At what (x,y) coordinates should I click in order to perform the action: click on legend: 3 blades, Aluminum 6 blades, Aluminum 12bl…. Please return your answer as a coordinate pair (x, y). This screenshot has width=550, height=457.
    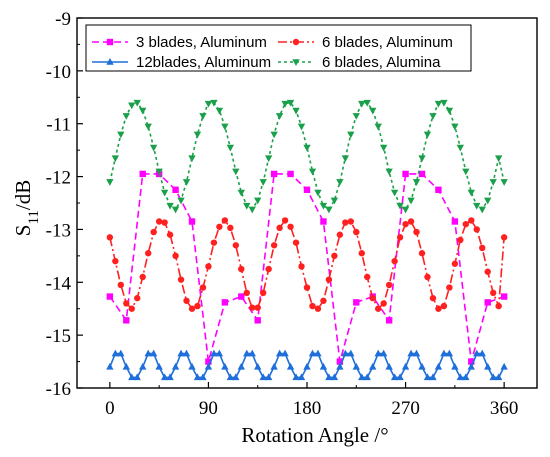
    Looking at the image, I should click on (278, 48).